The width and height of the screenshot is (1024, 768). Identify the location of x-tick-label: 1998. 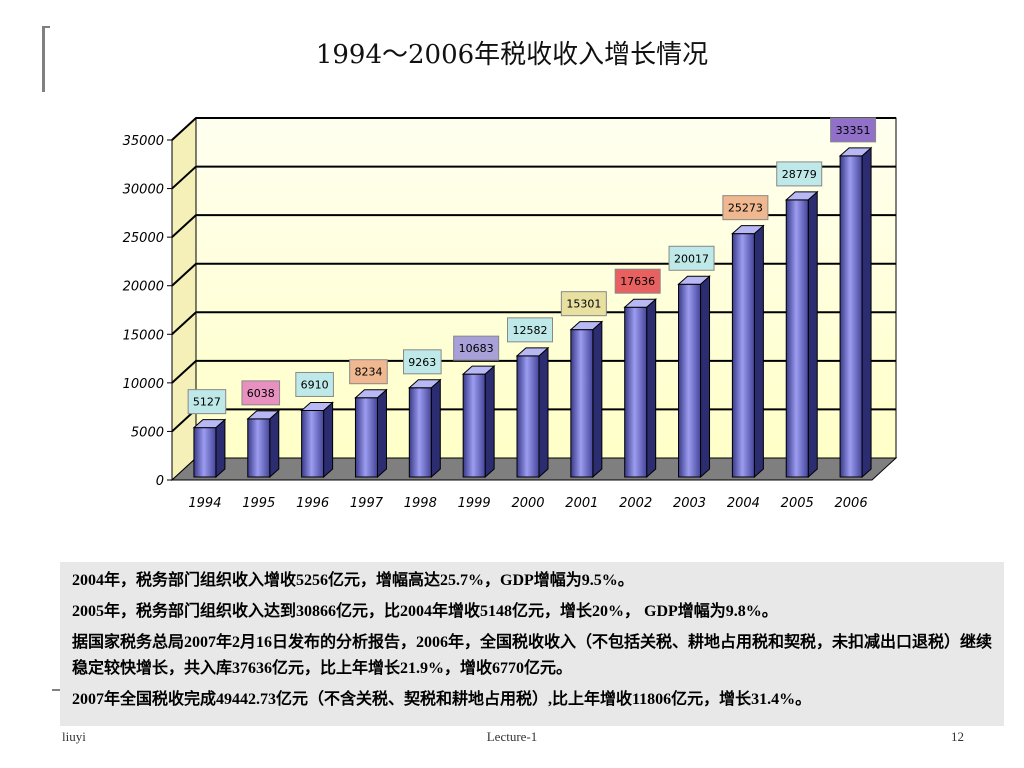
(420, 503).